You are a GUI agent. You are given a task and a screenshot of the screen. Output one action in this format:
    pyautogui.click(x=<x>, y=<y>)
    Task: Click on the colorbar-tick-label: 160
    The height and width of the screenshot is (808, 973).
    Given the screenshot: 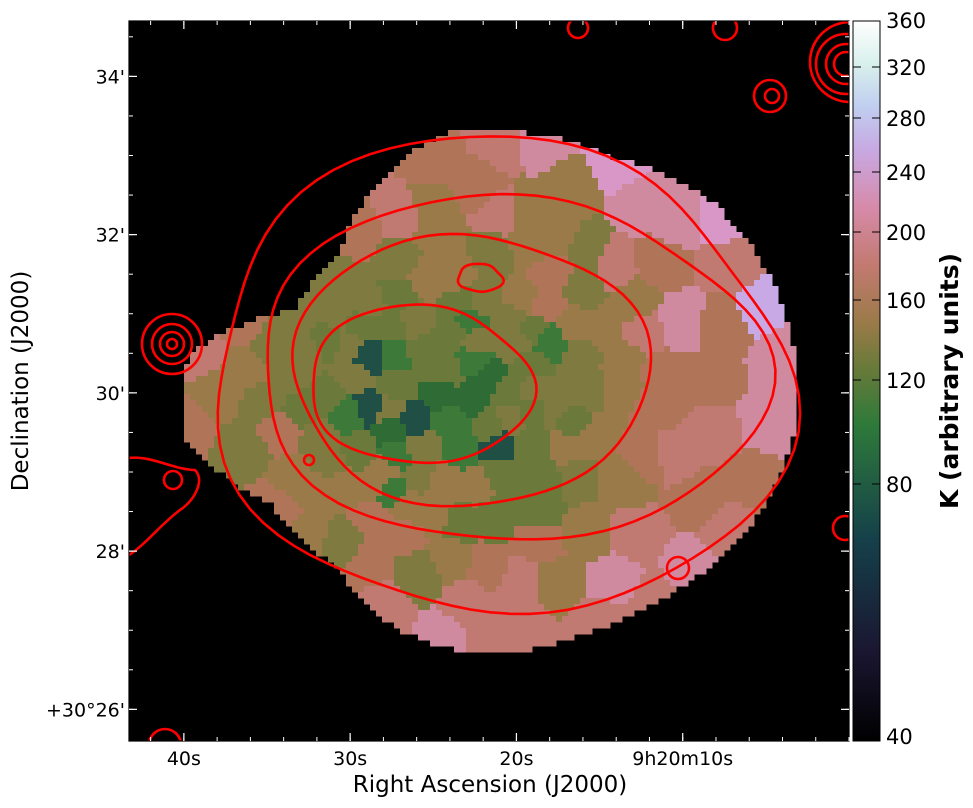 What is the action you would take?
    pyautogui.click(x=906, y=301)
    